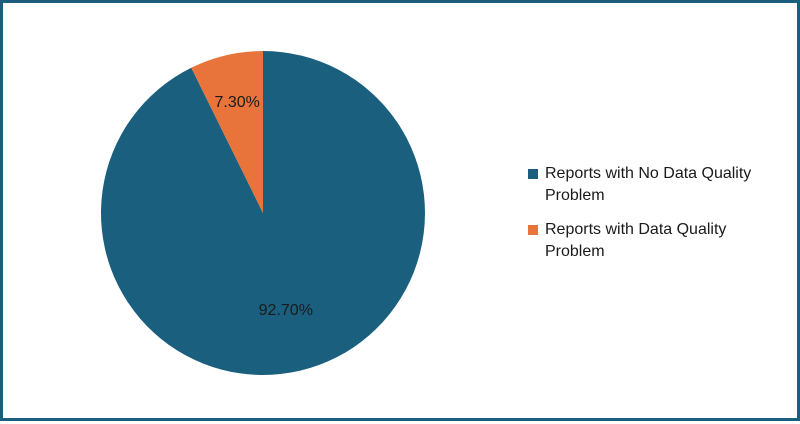 The image size is (800, 424). What do you see at coordinates (227, 132) in the screenshot?
I see `pie-slice-data-quality-problem` at bounding box center [227, 132].